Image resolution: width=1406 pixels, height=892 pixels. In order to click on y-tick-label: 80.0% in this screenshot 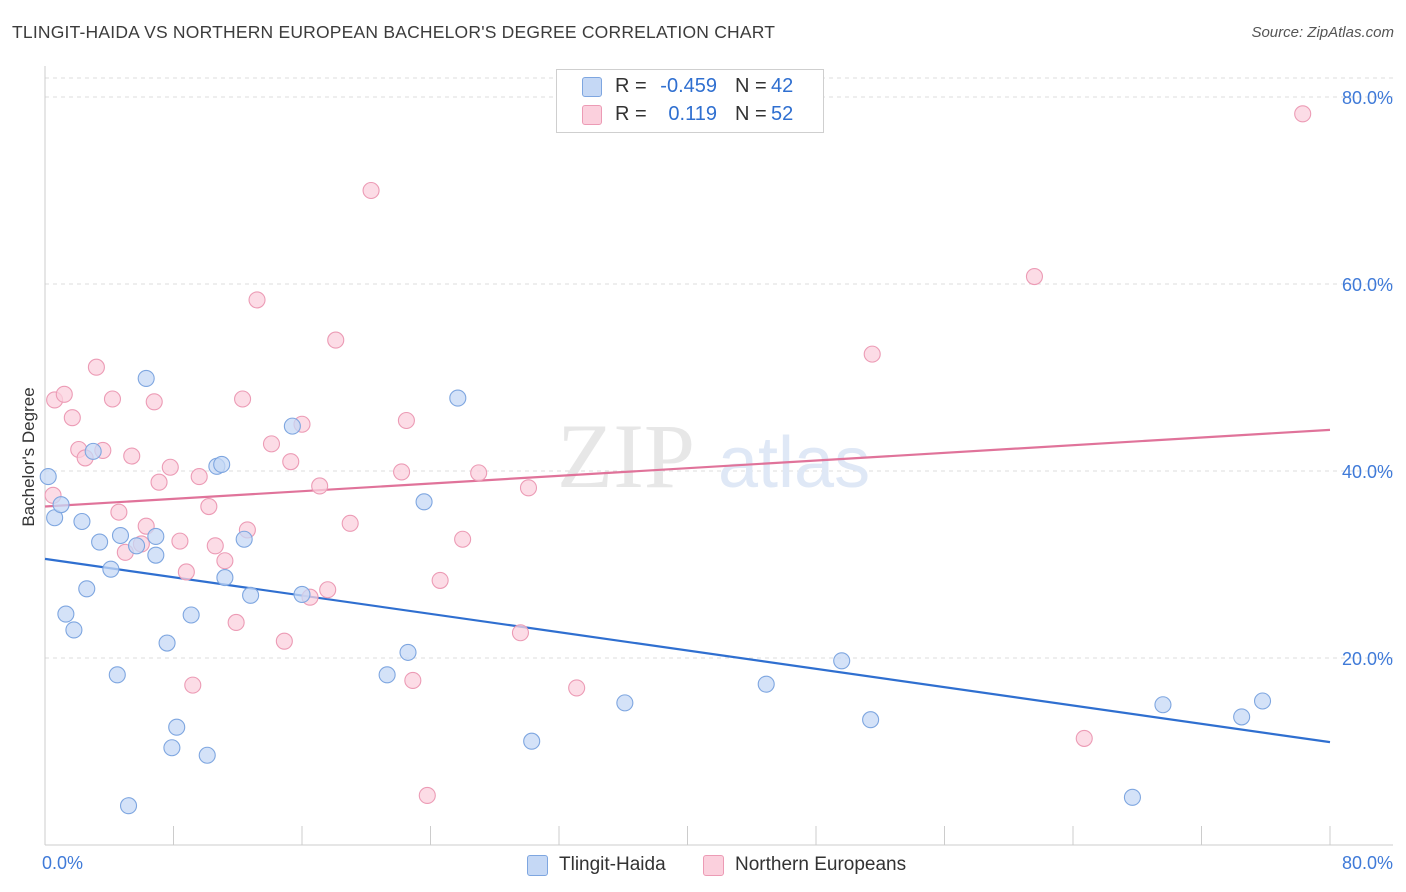, I will do `click(1367, 98)`.